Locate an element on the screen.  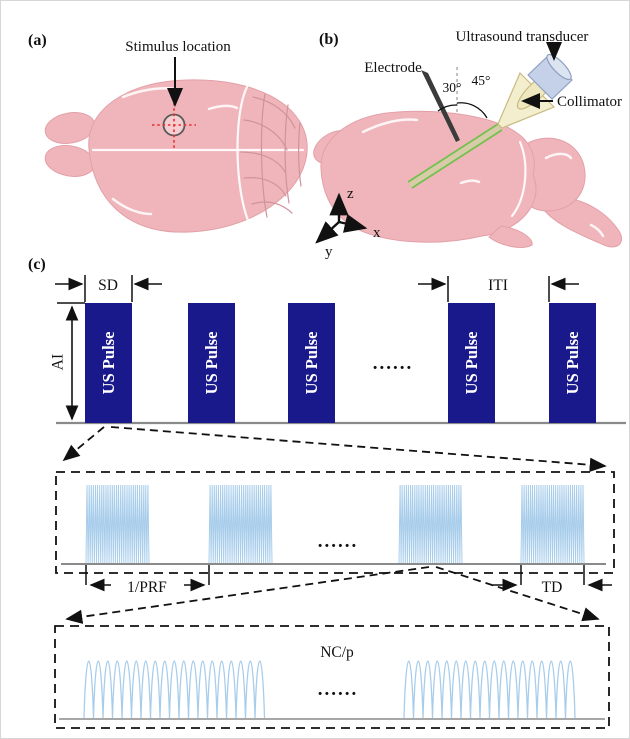
panel-a: (a) is located at coordinates (168, 132).